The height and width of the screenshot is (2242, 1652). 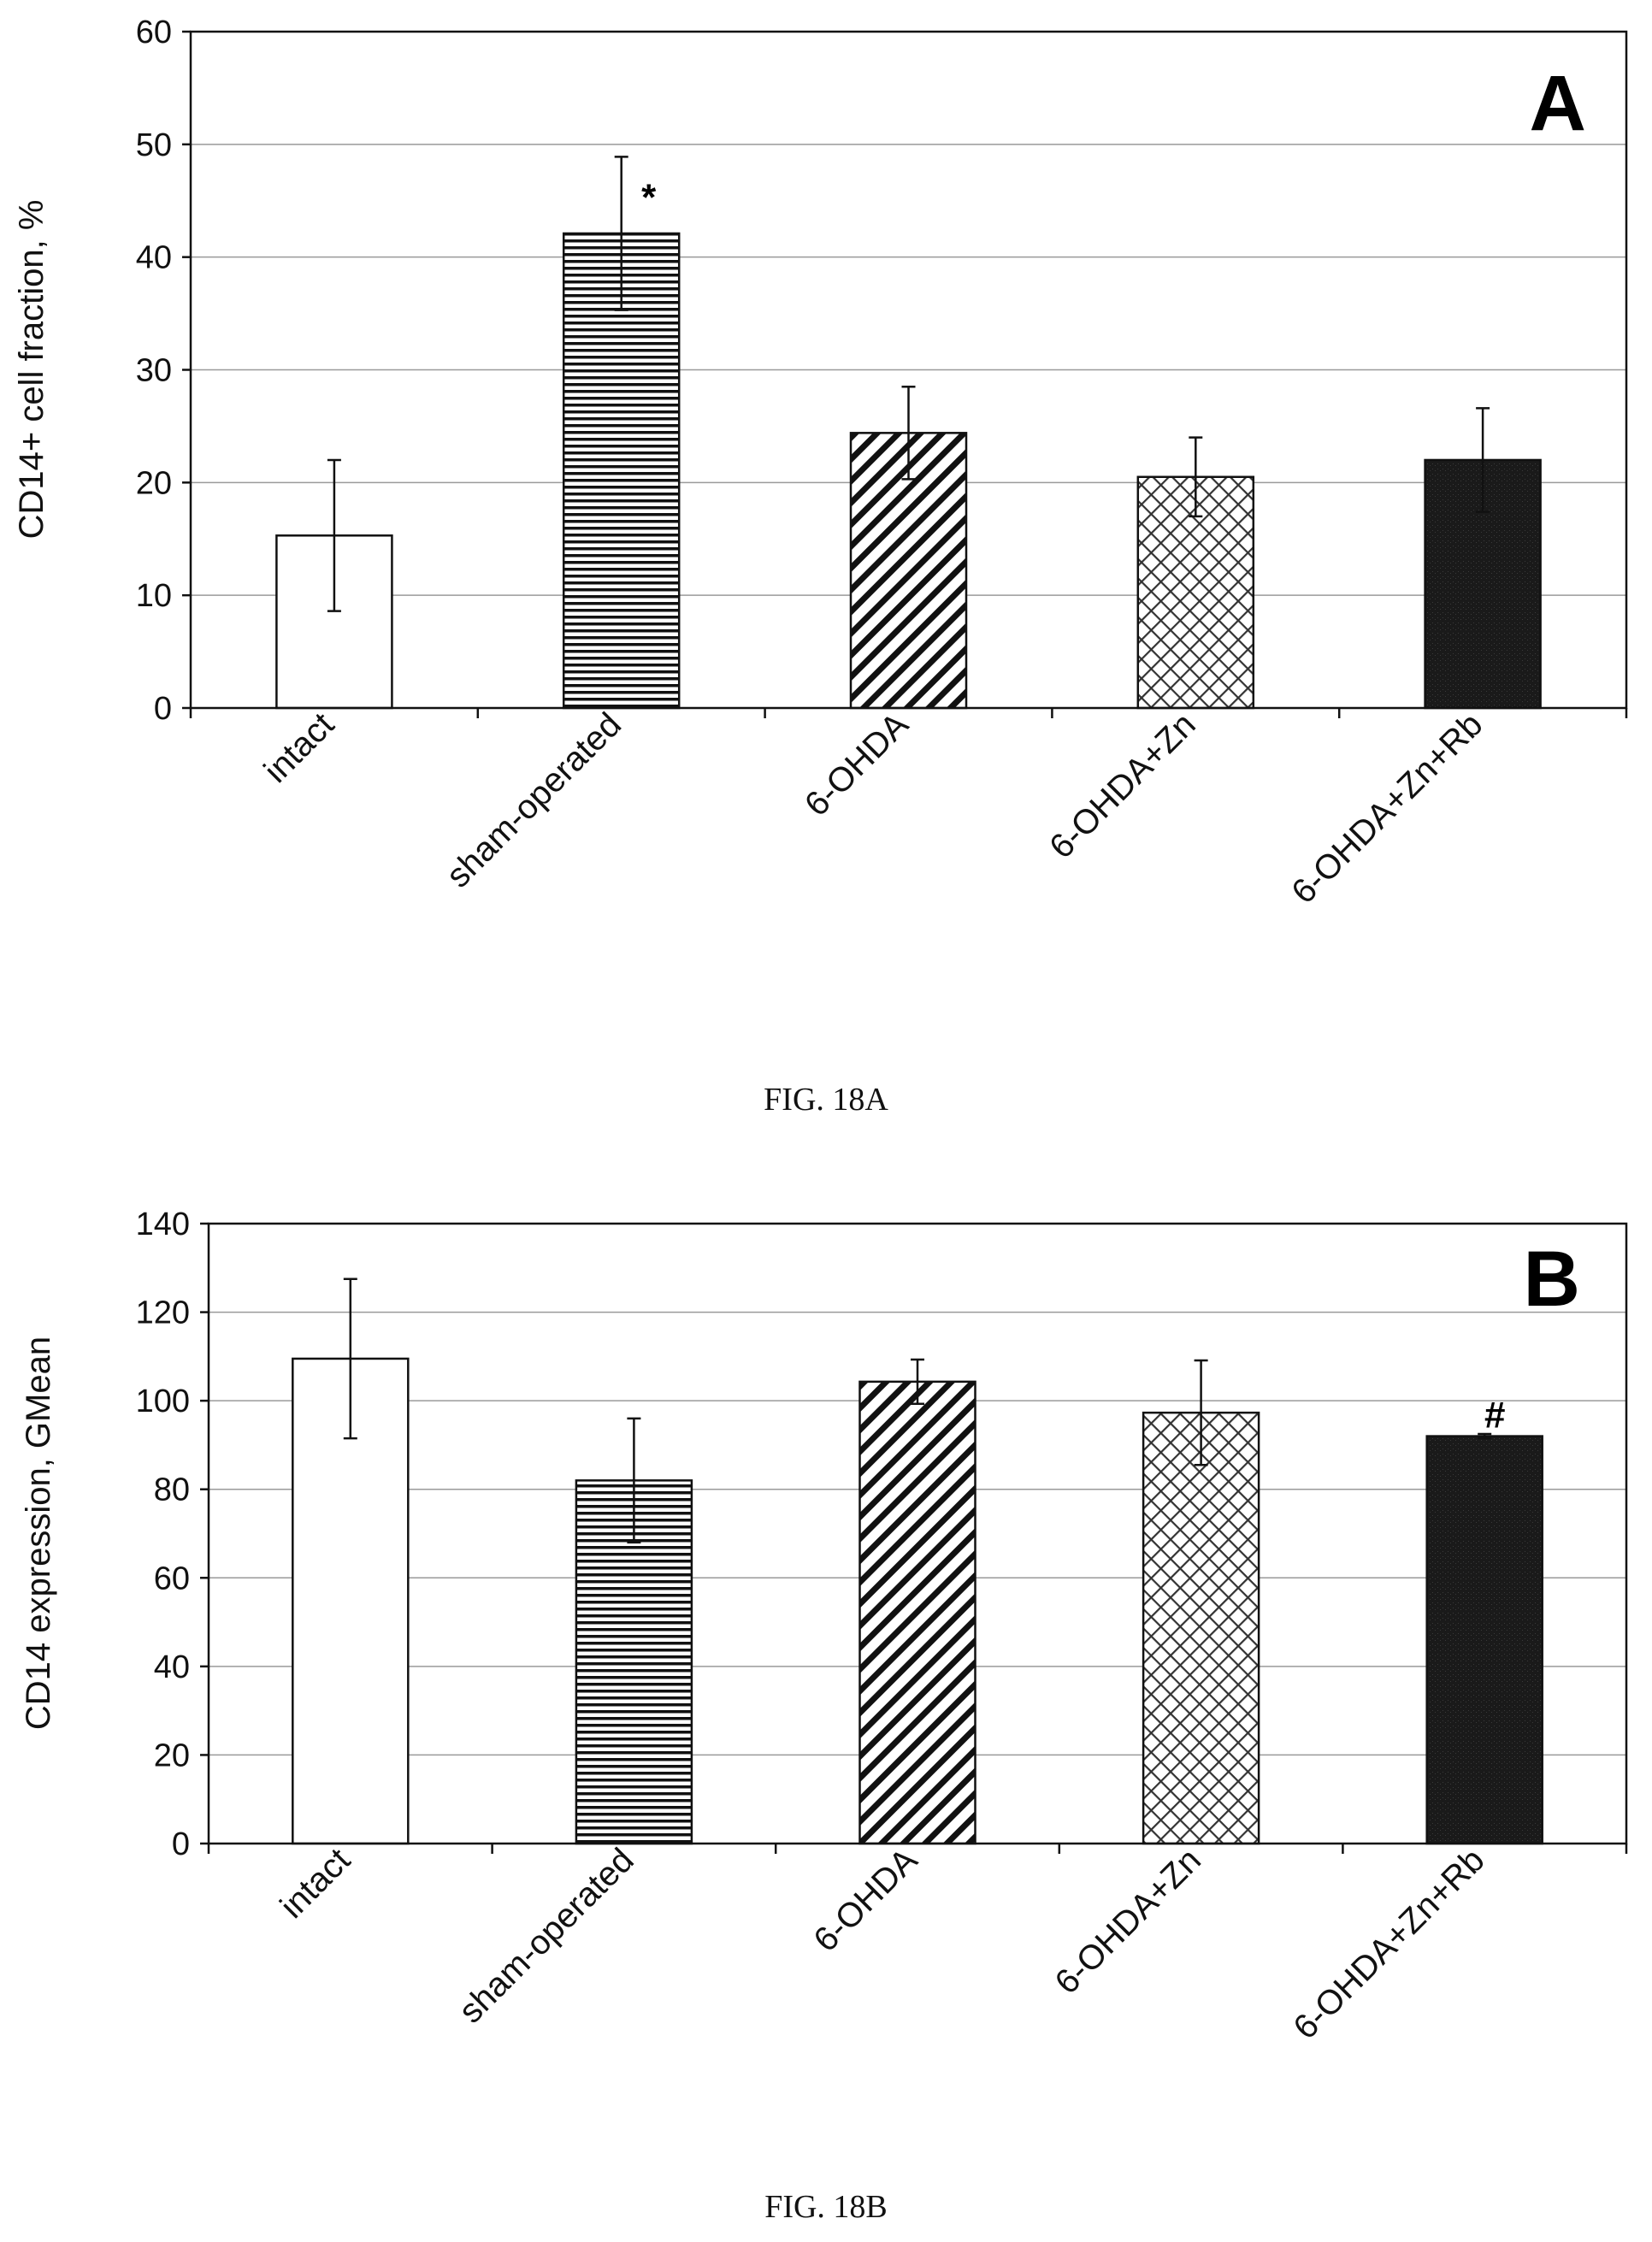 I want to click on y-ticks-b: 0 20 40 60 80 100 120 140, so click(x=172, y=1534).